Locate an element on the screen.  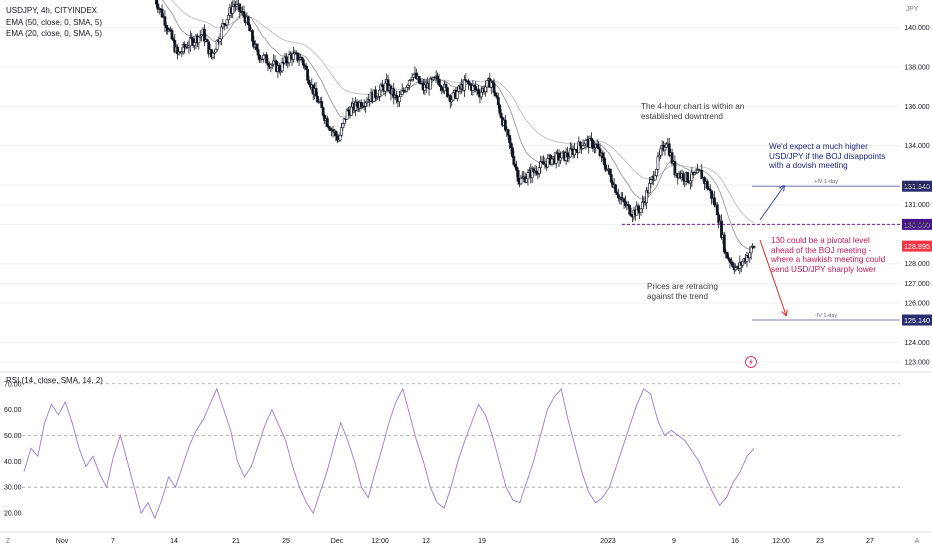
price-label-text: 130.000 is located at coordinates (917, 224).